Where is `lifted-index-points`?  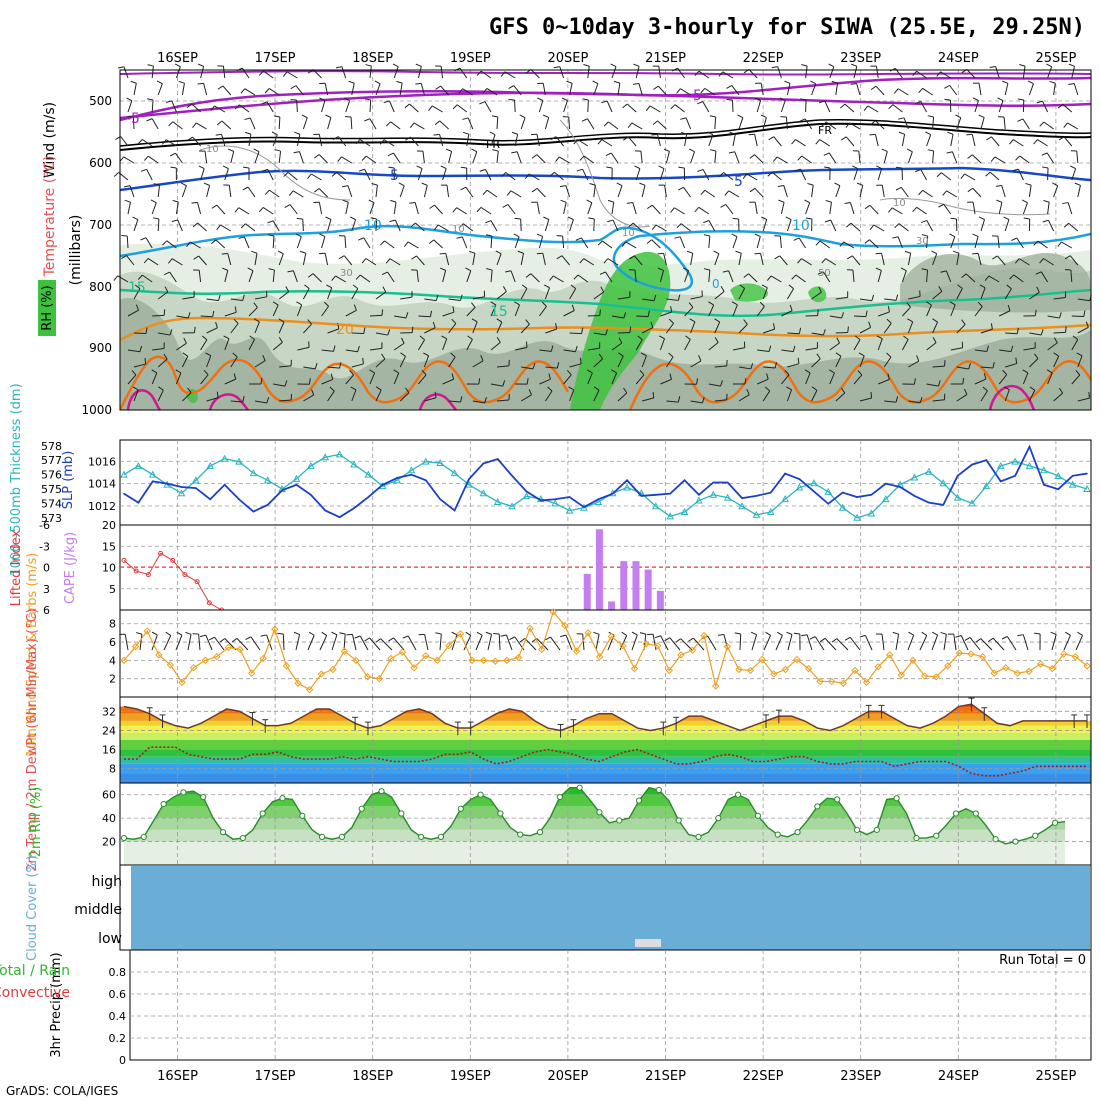
lifted-index-points is located at coordinates (173, 581).